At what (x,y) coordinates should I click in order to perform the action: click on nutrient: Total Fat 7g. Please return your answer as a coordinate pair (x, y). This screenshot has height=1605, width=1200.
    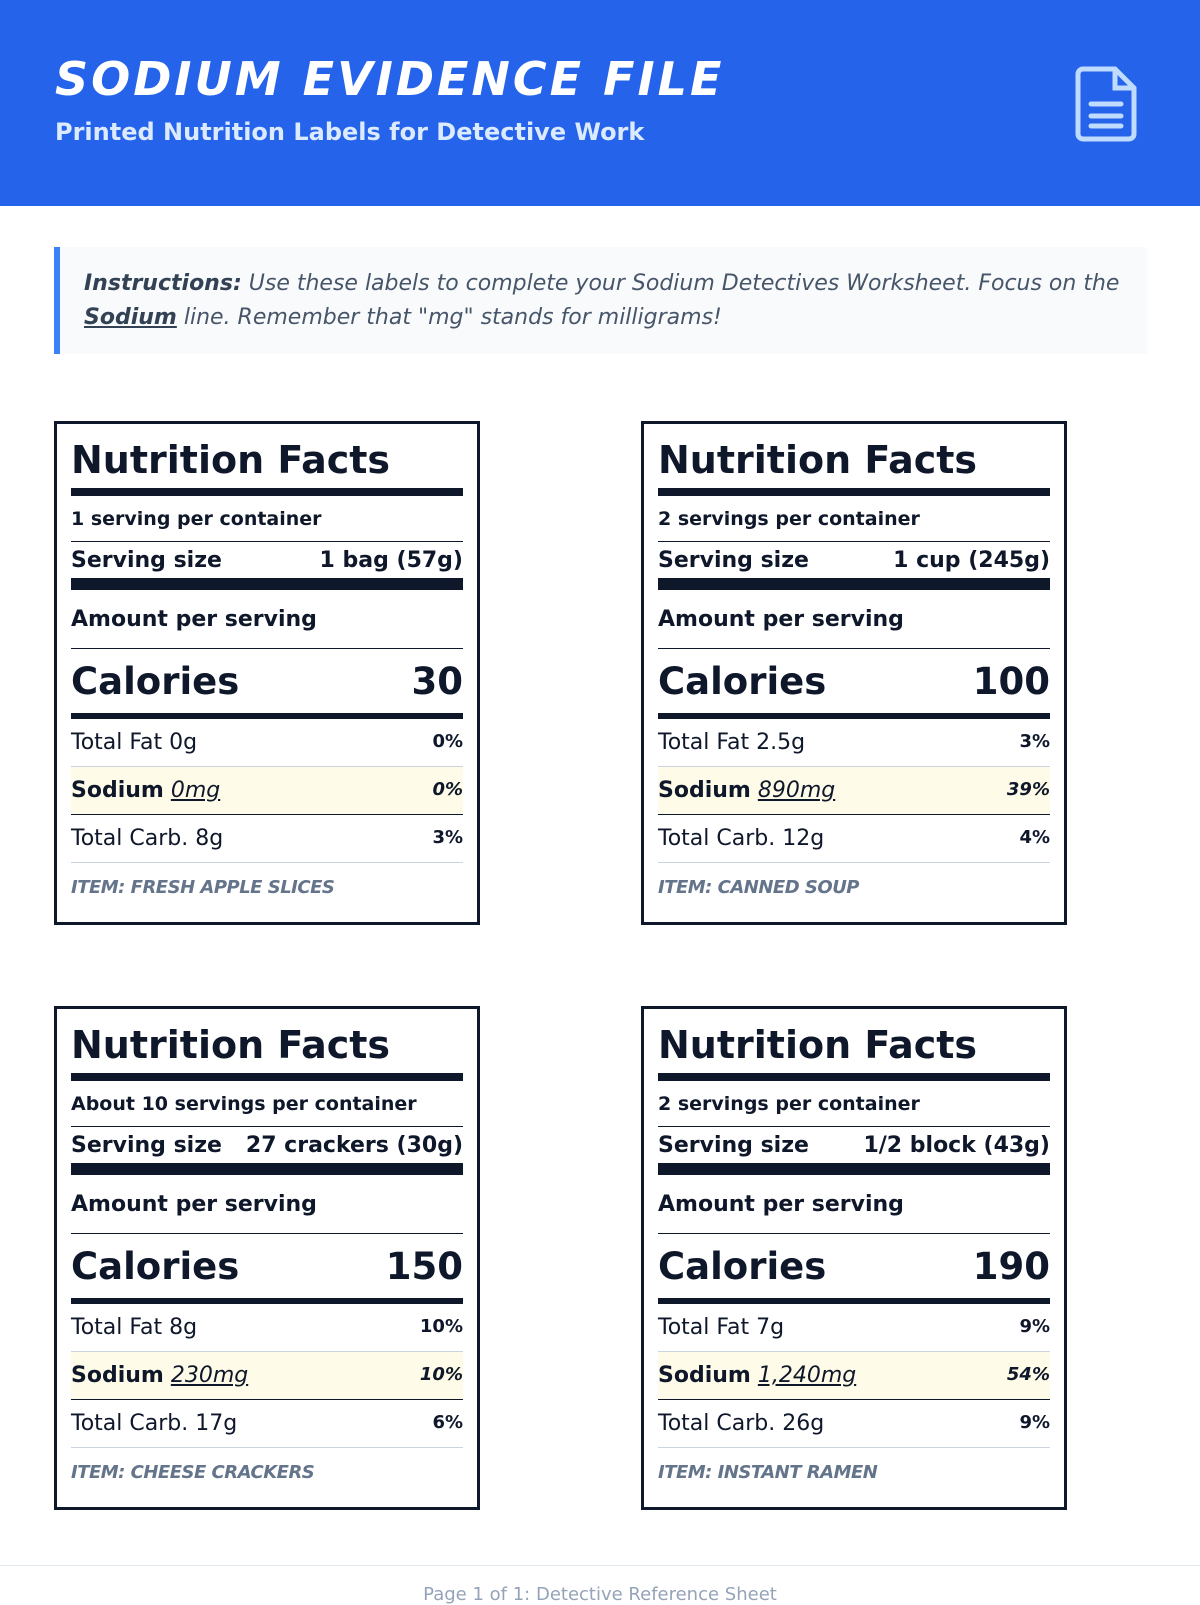
    Looking at the image, I should click on (721, 1327).